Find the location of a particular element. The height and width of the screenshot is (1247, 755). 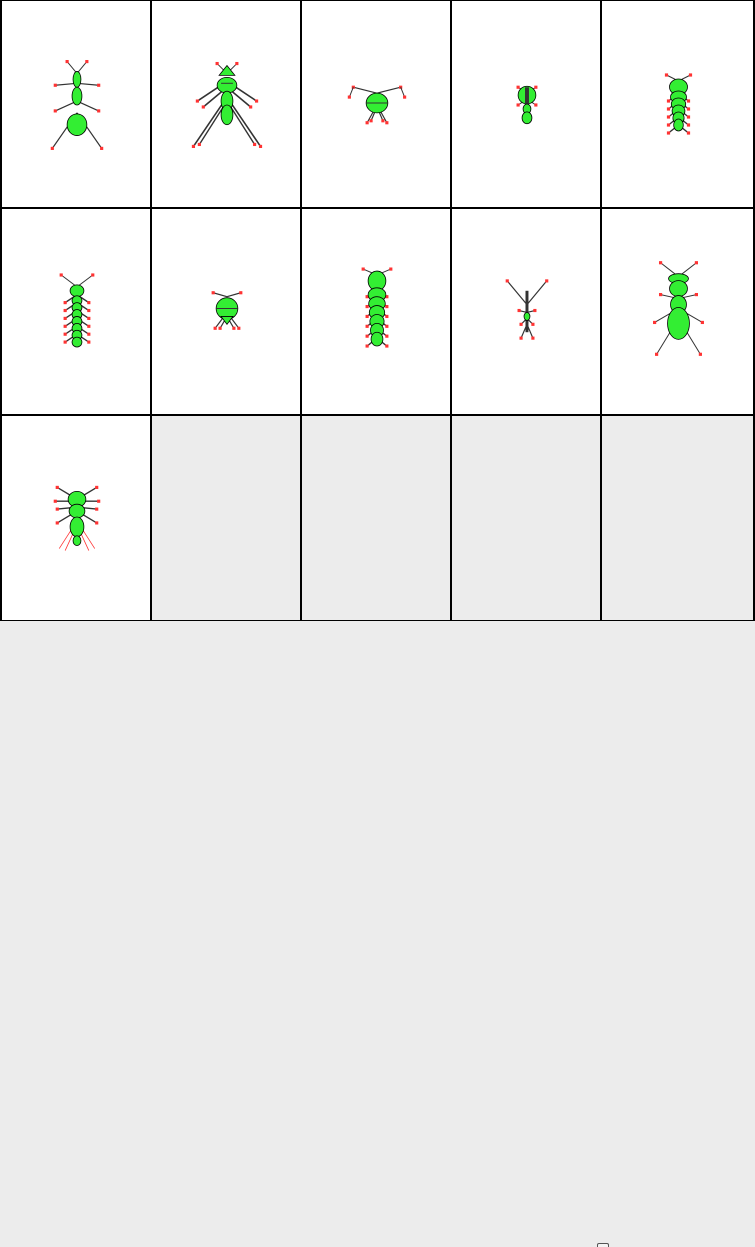

insect-cell-mantis is located at coordinates (227, 105).